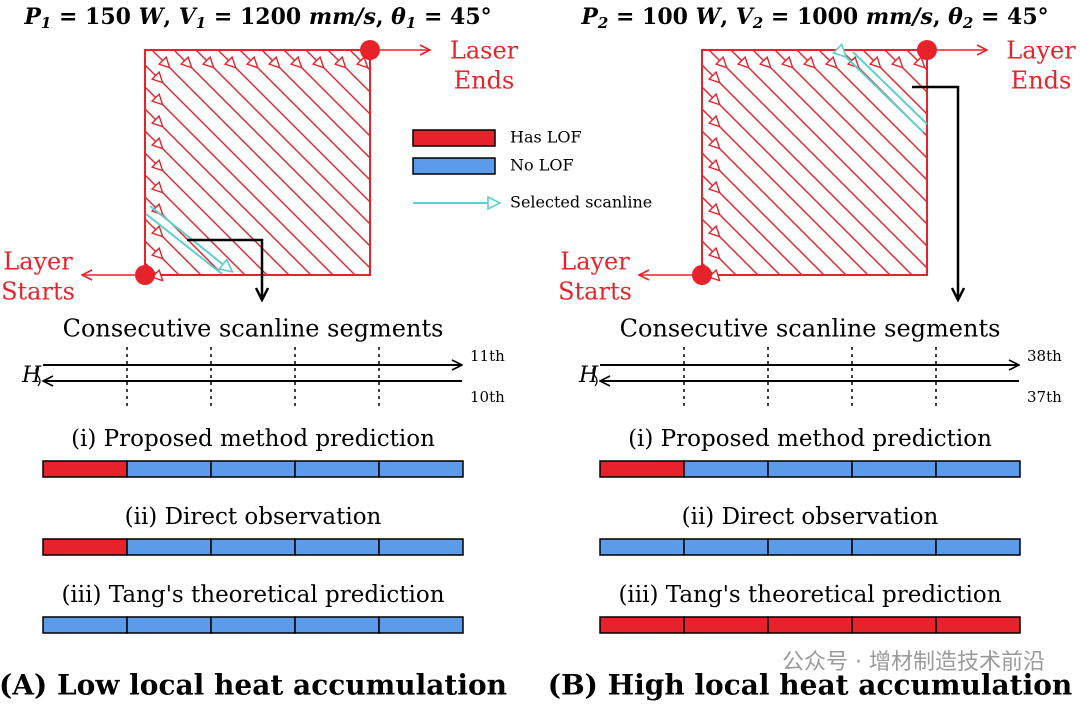  Describe the element at coordinates (745, 17) in the screenshot. I see `header-part: V` at that location.